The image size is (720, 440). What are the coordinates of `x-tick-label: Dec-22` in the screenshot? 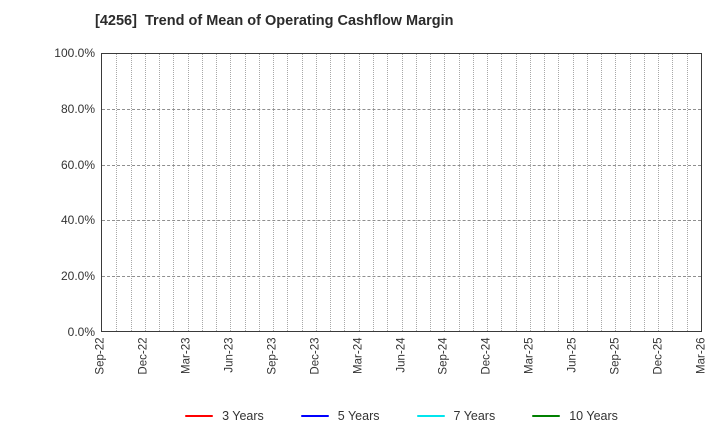 It's located at (143, 356).